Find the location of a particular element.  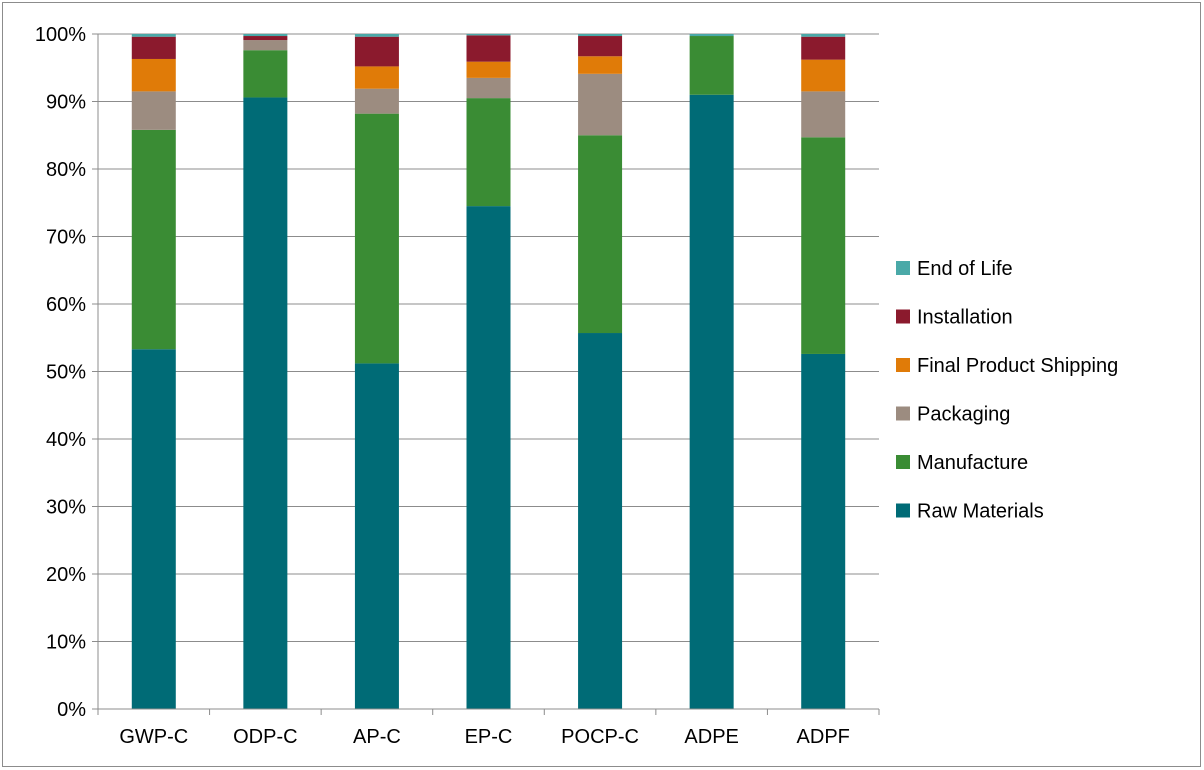

legend-label: Packaging is located at coordinates (963, 415).